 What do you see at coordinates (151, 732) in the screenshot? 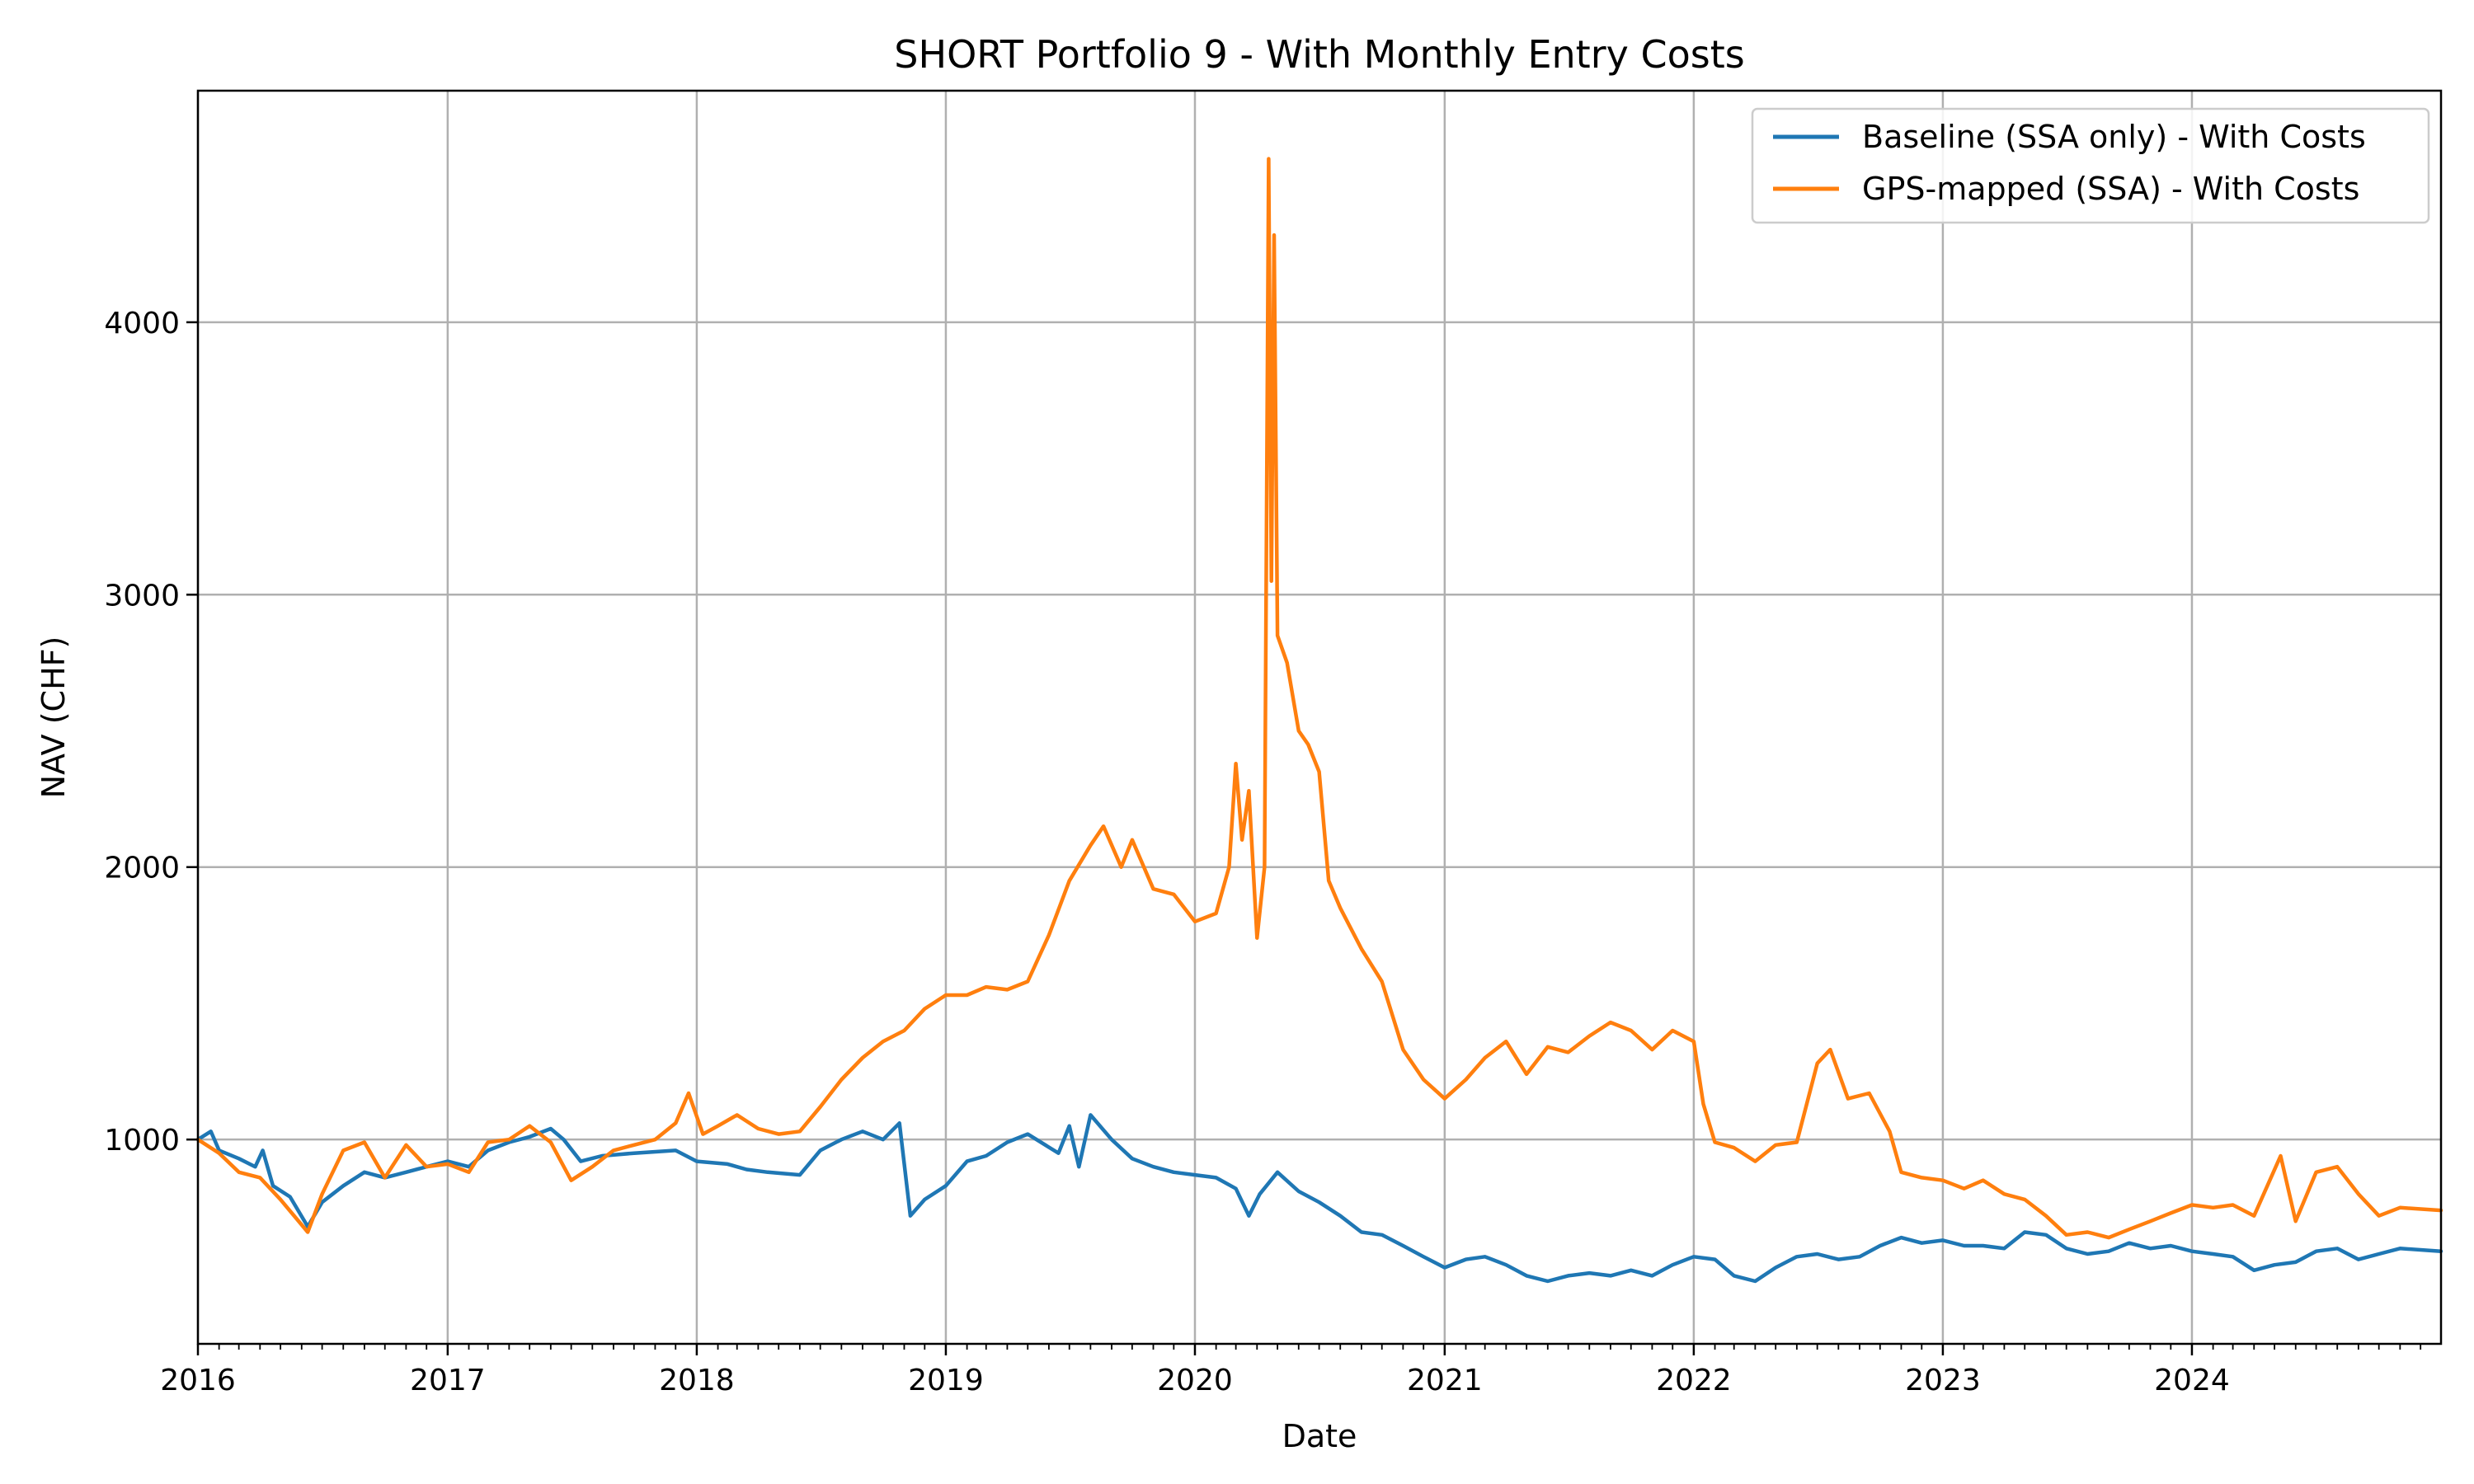
I see `y-axis: 1000 2000 3000 4000` at bounding box center [151, 732].